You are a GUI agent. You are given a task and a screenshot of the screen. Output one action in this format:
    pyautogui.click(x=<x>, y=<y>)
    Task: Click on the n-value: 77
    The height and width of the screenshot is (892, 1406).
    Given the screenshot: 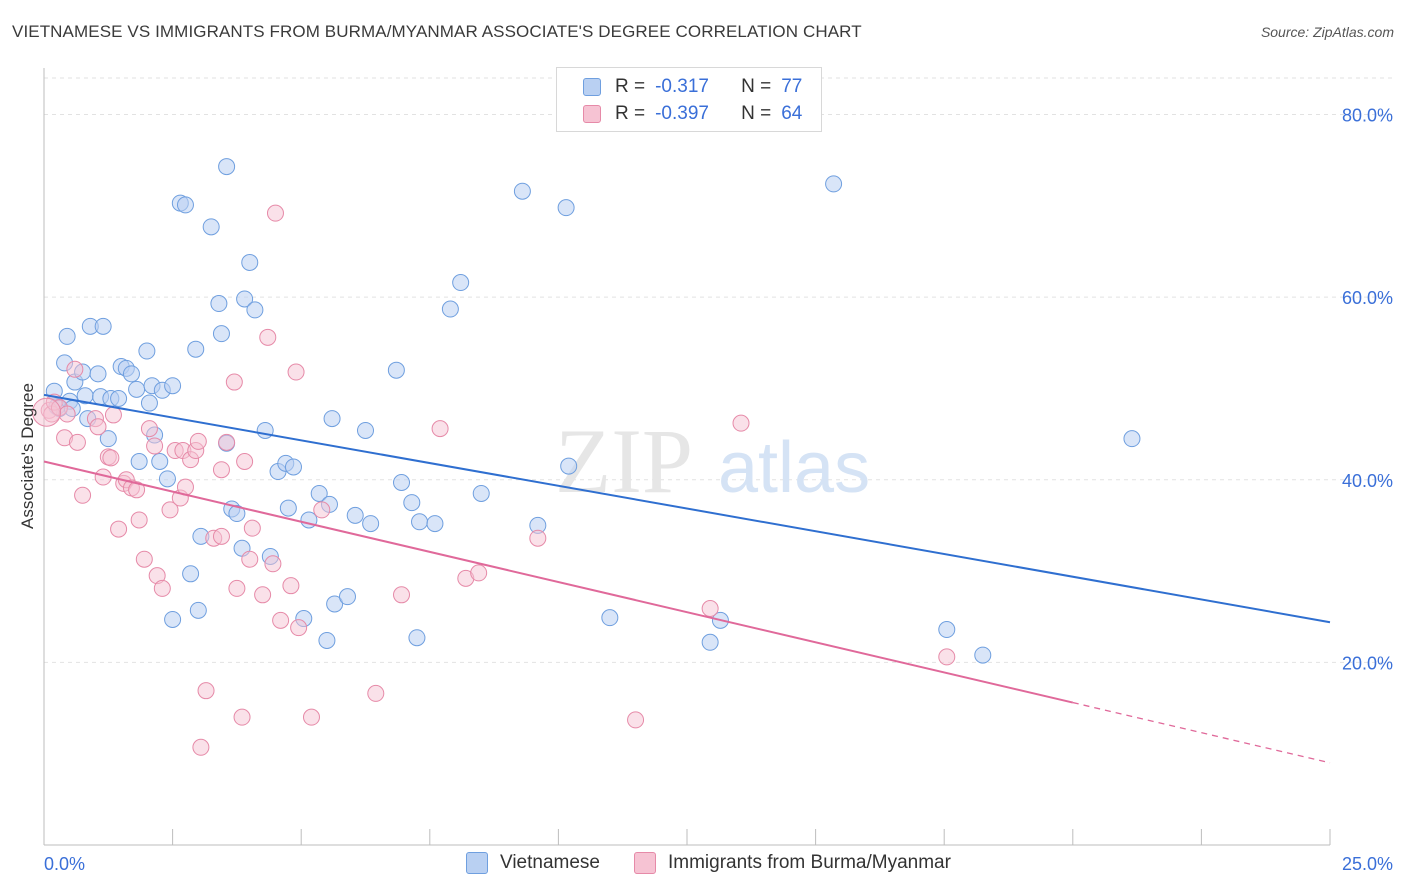 What is the action you would take?
    pyautogui.click(x=792, y=86)
    